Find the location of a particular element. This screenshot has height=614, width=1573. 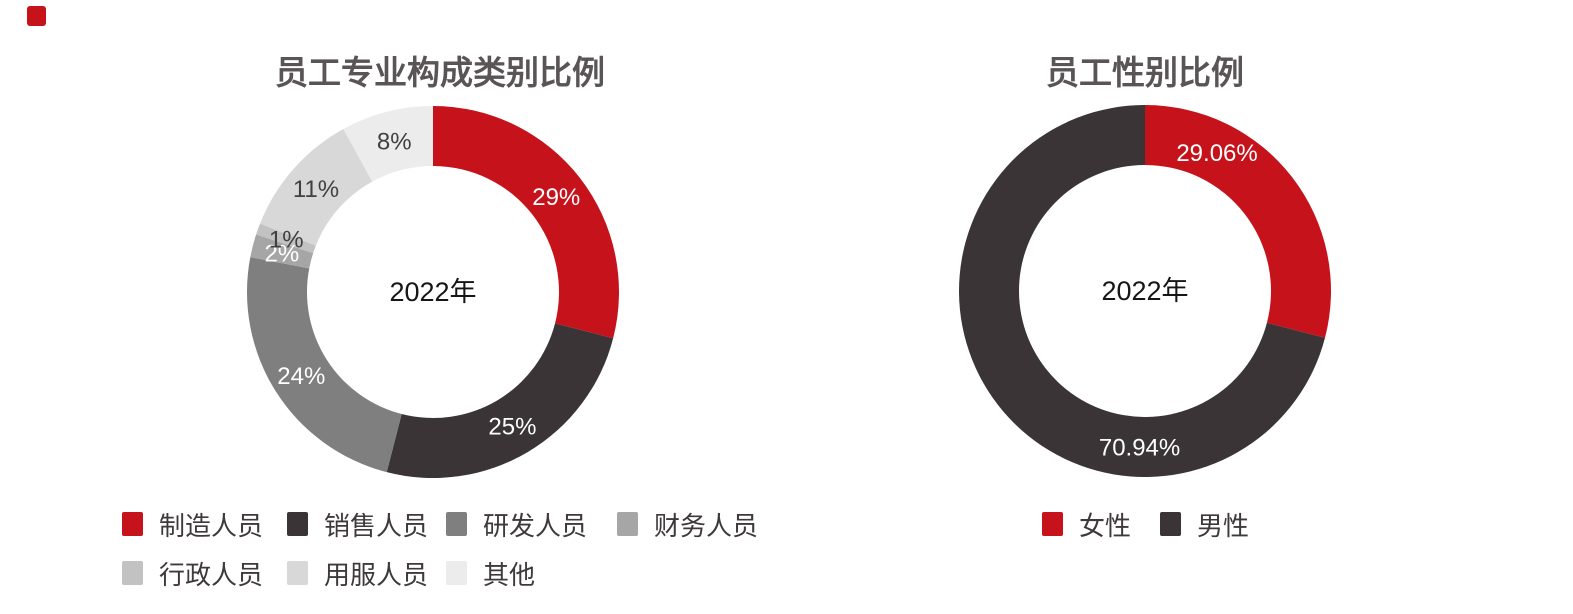

donut-segment-研发人员 is located at coordinates (324, 365).